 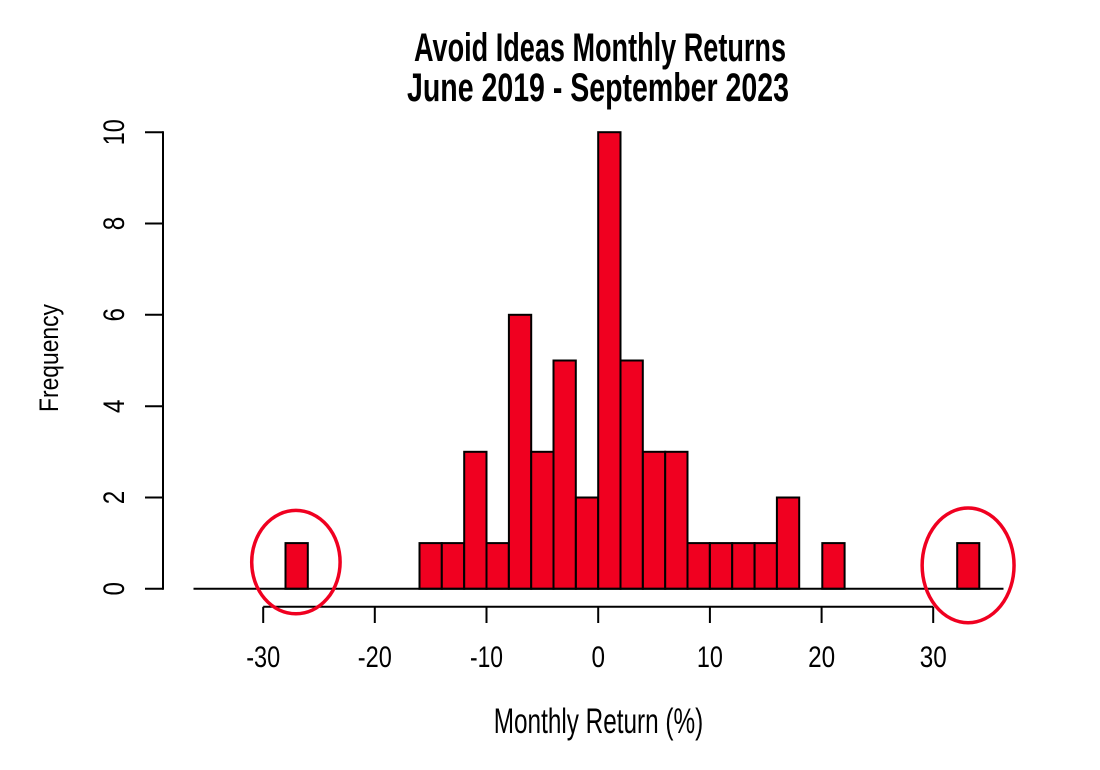 I want to click on svg-text: Avoid Ideas Monthly Returns, so click(x=600, y=48).